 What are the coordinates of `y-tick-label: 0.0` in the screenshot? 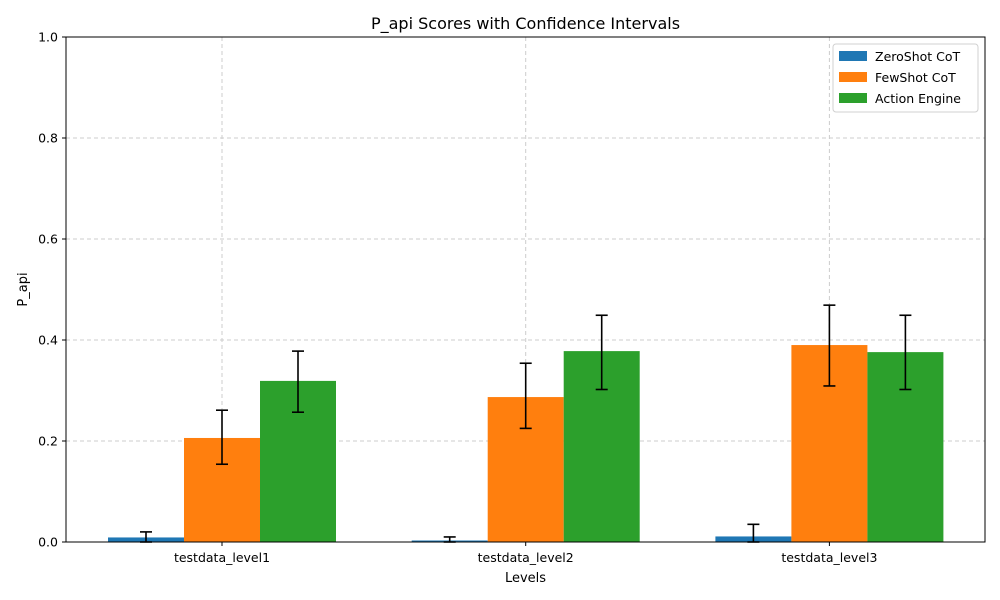 It's located at (48, 542).